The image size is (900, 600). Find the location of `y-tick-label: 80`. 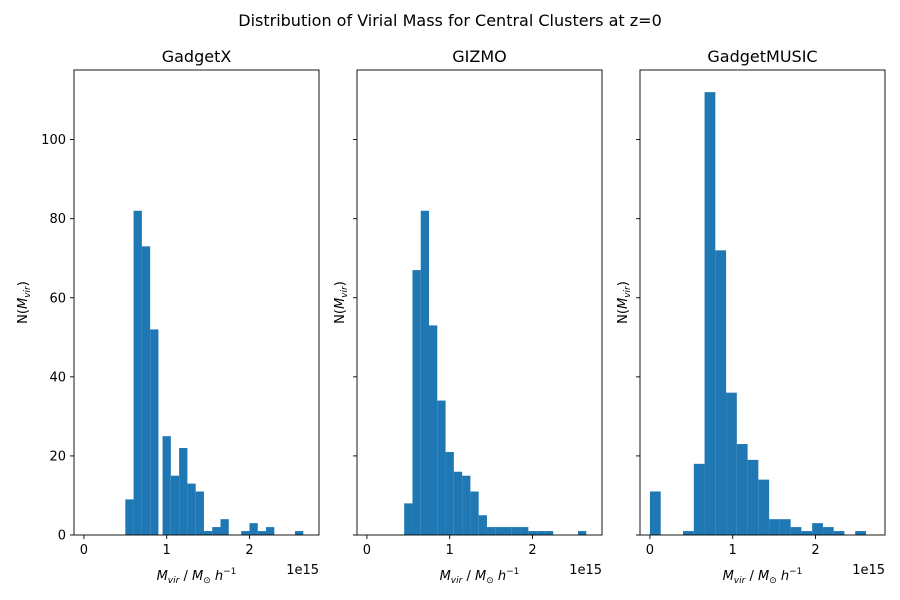

y-tick-label: 80 is located at coordinates (57, 219).